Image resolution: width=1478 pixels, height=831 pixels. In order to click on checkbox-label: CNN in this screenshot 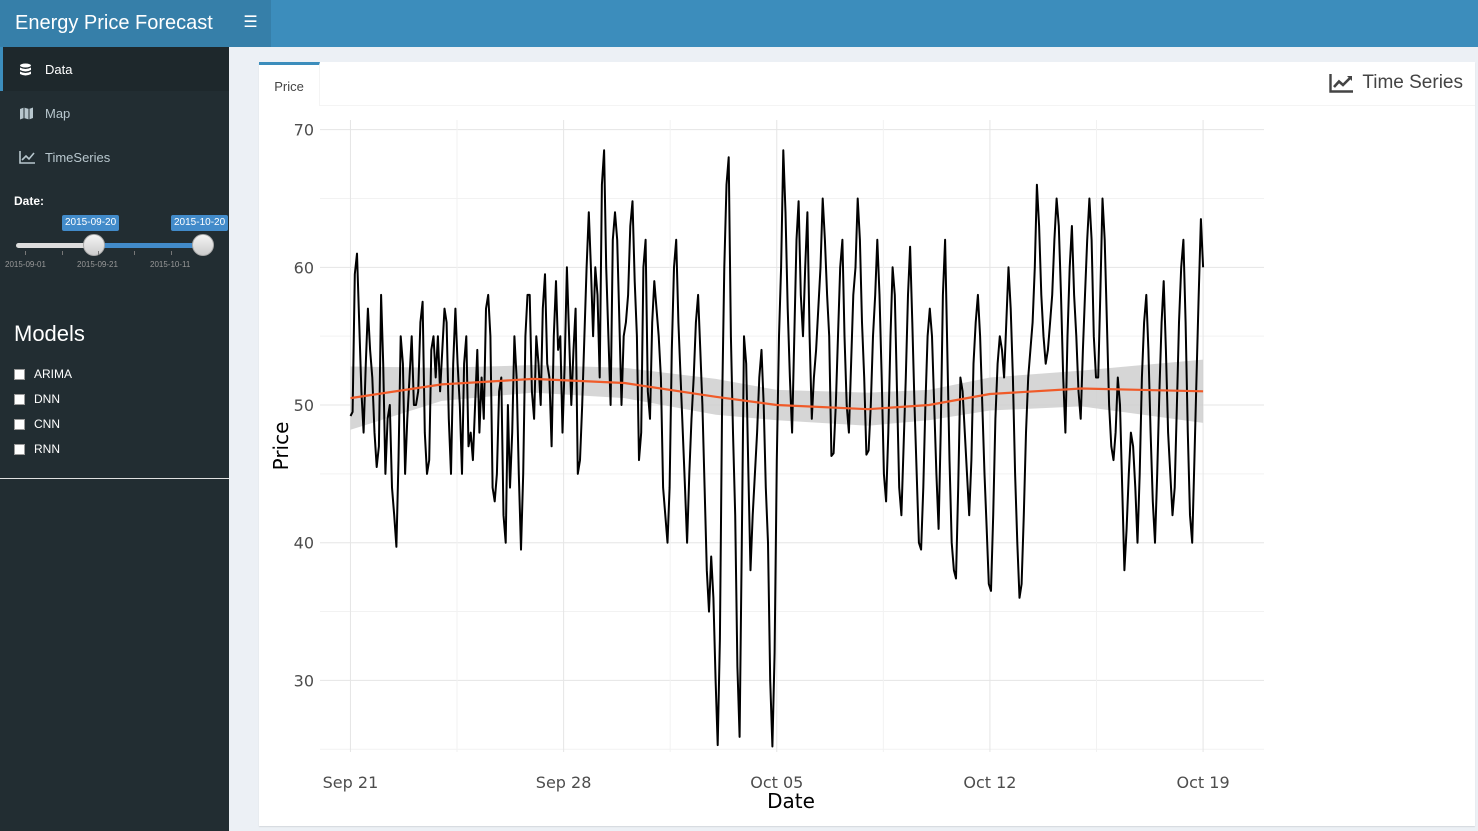, I will do `click(47, 424)`.